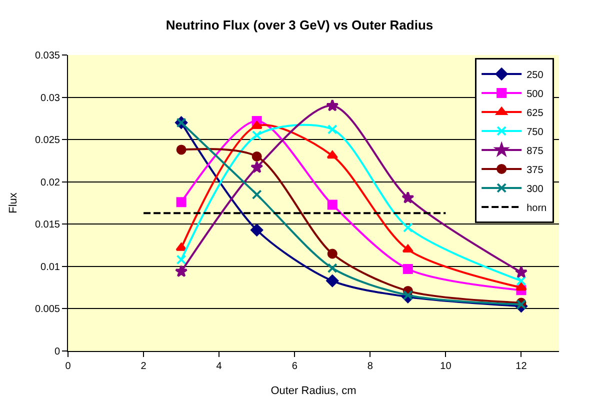 The image size is (599, 407). Describe the element at coordinates (535, 189) in the screenshot. I see `legend-label: 300` at that location.